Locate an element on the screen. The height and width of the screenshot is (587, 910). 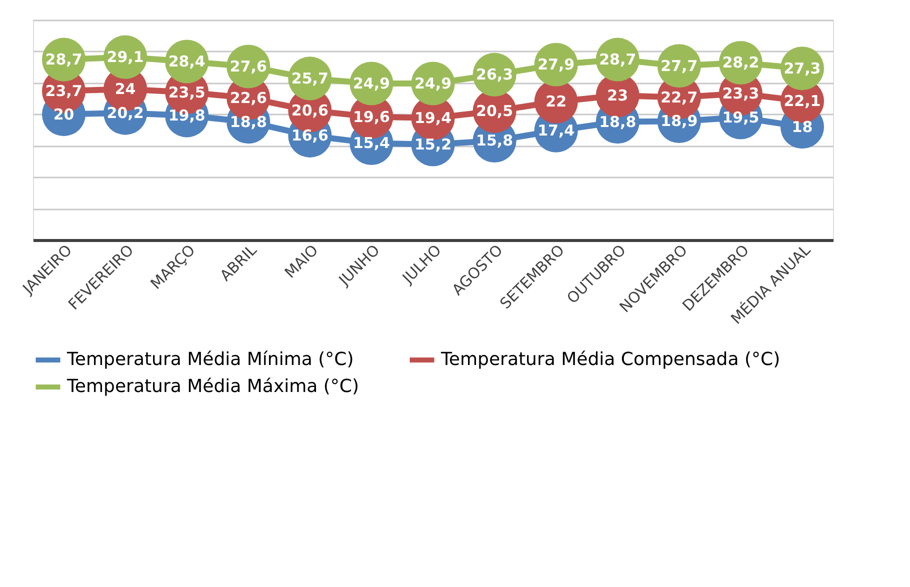
data-label: 23,5 is located at coordinates (187, 92).